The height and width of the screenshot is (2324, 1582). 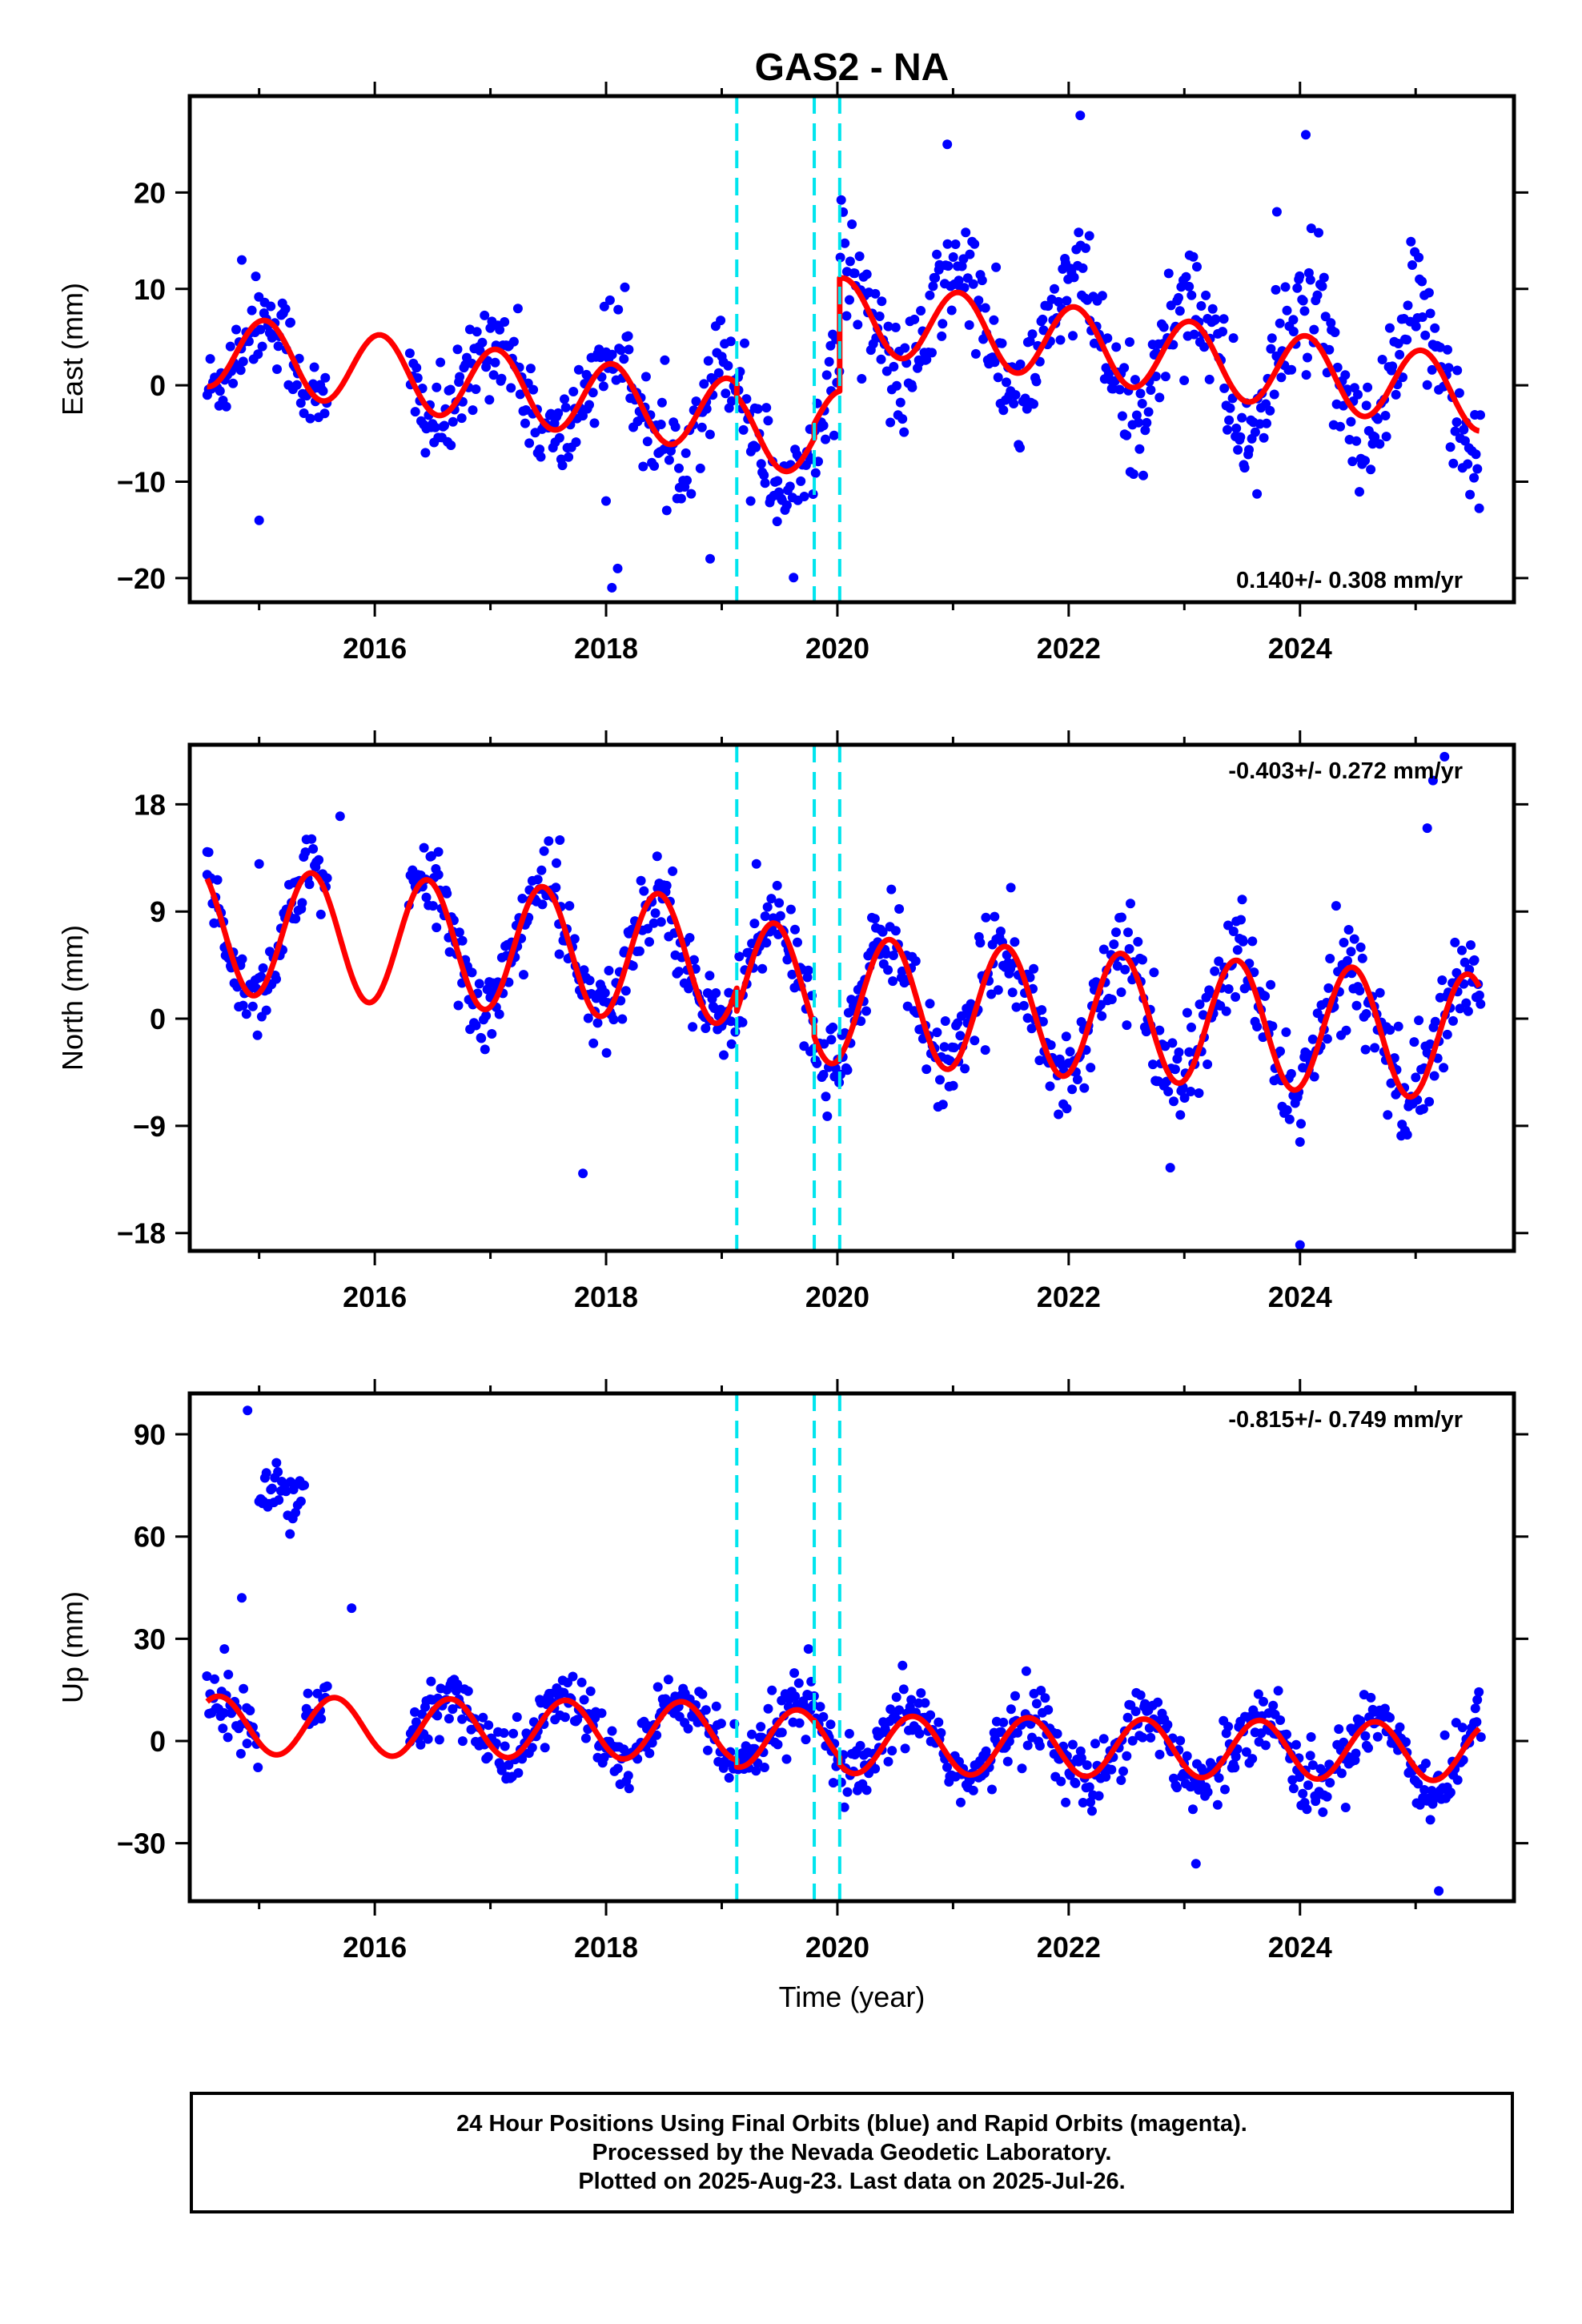 I want to click on y-tick-label: 9, so click(x=158, y=911).